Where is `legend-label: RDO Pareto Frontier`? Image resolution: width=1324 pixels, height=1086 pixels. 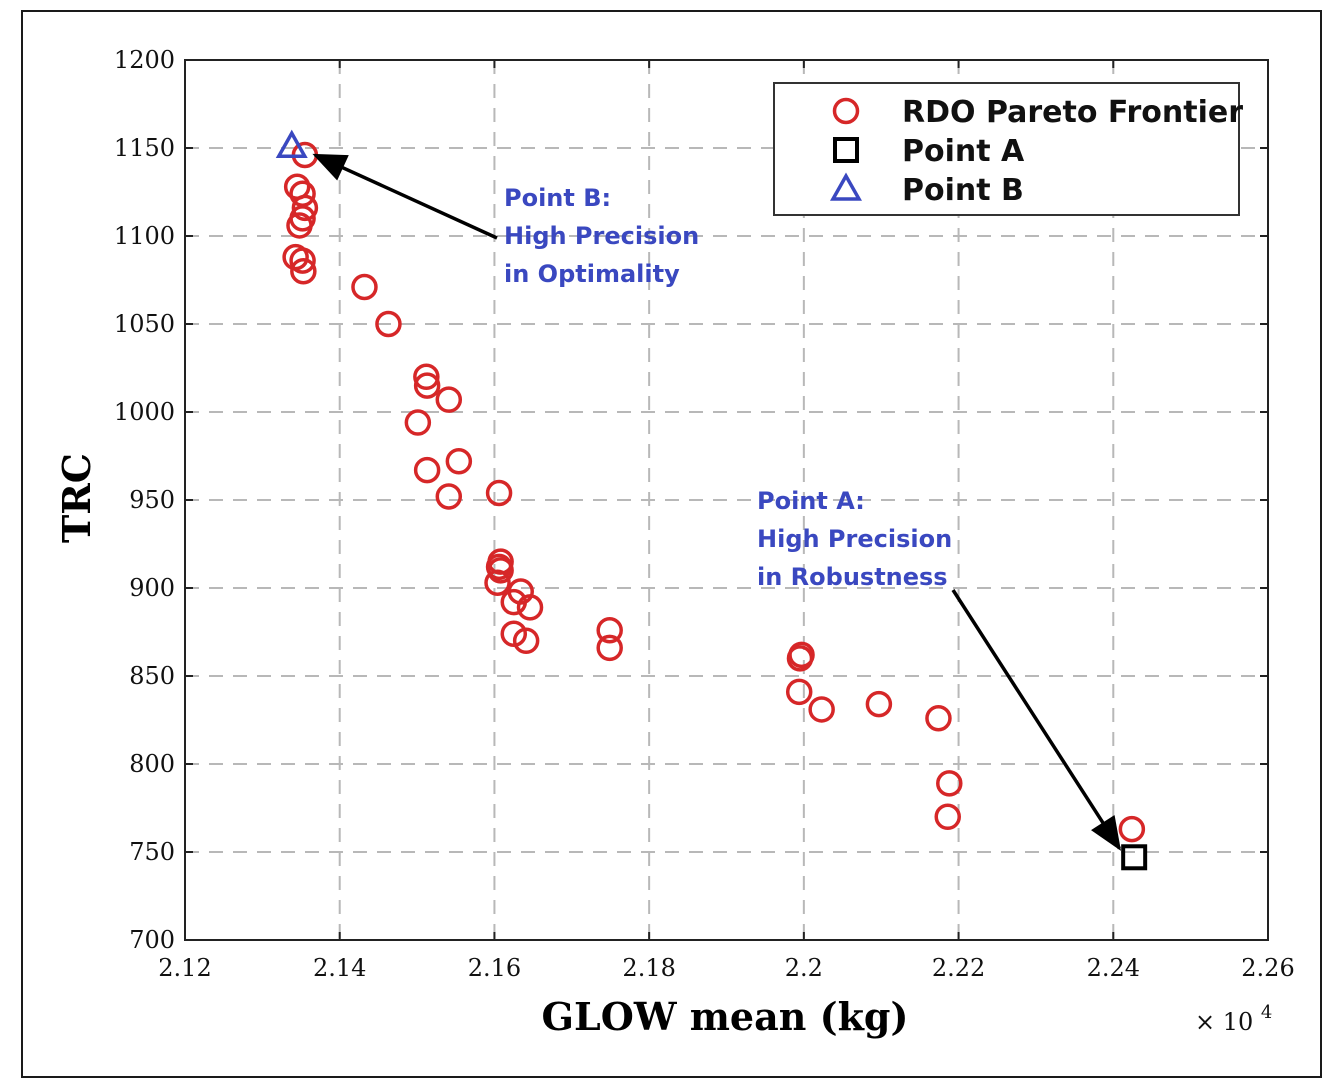
legend-label: RDO Pareto Frontier is located at coordinates (1072, 112).